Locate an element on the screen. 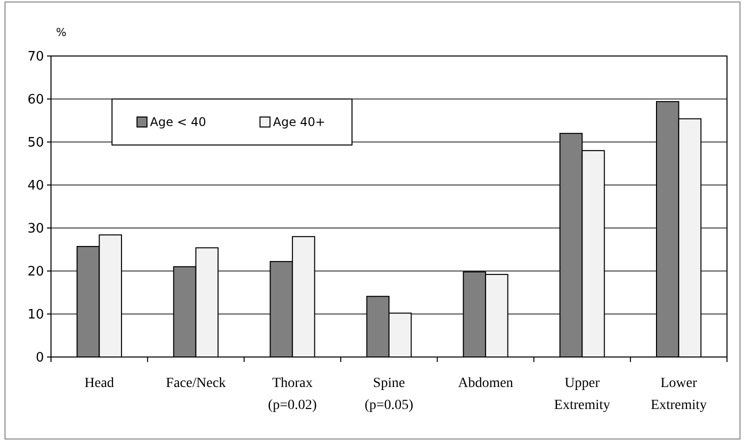 Image resolution: width=745 pixels, height=442 pixels. x-tick-label: Lower Extremity is located at coordinates (678, 394).